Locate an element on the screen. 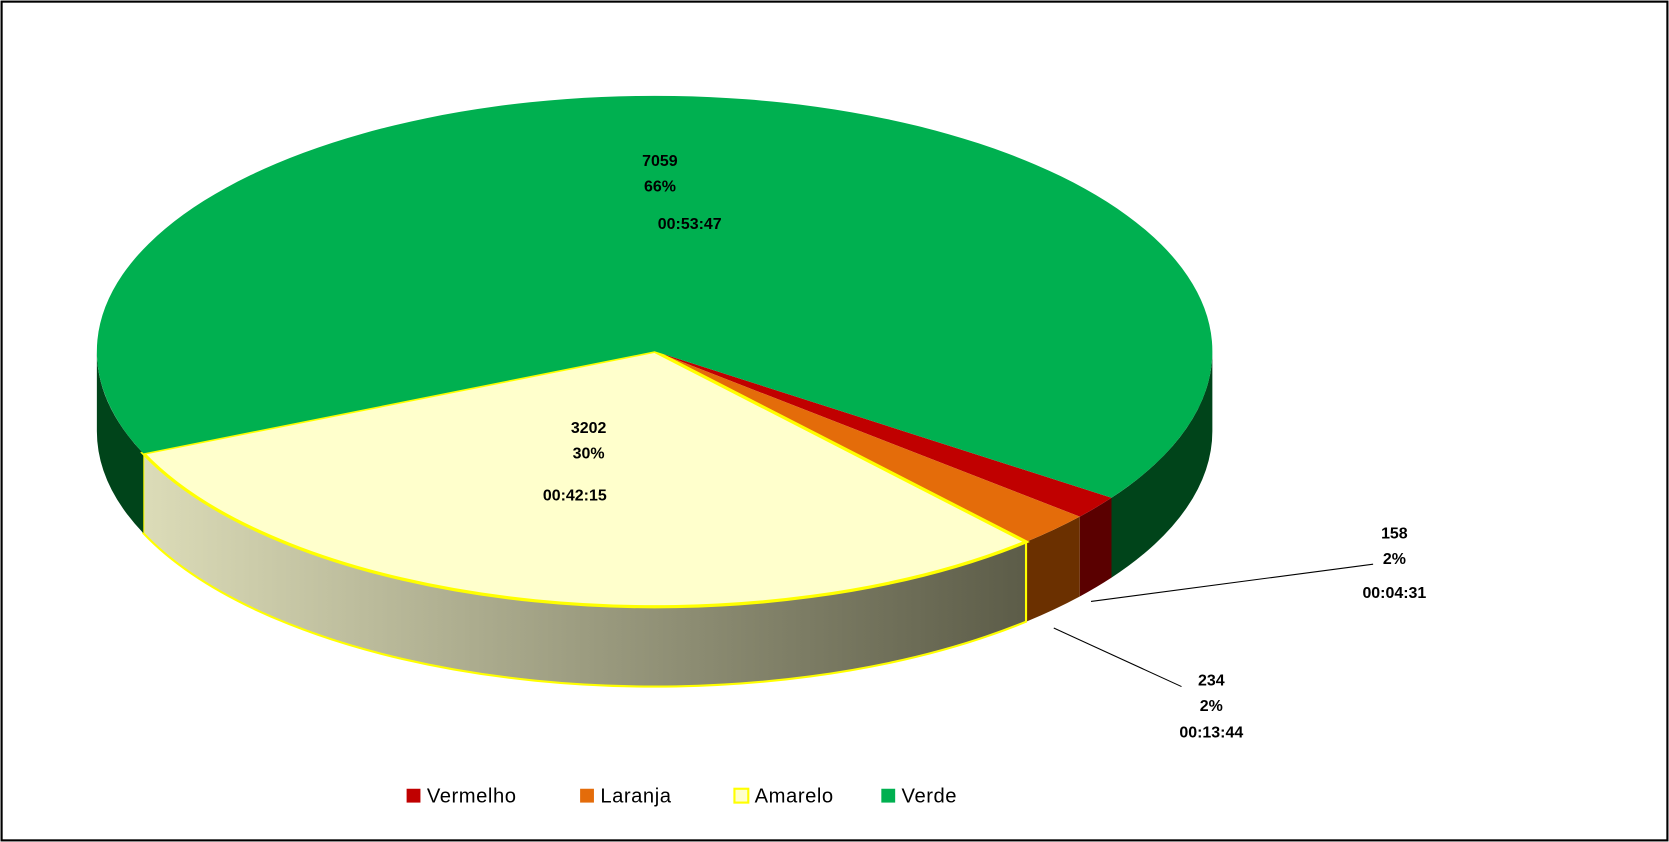  value-label: 7059 is located at coordinates (660, 161).